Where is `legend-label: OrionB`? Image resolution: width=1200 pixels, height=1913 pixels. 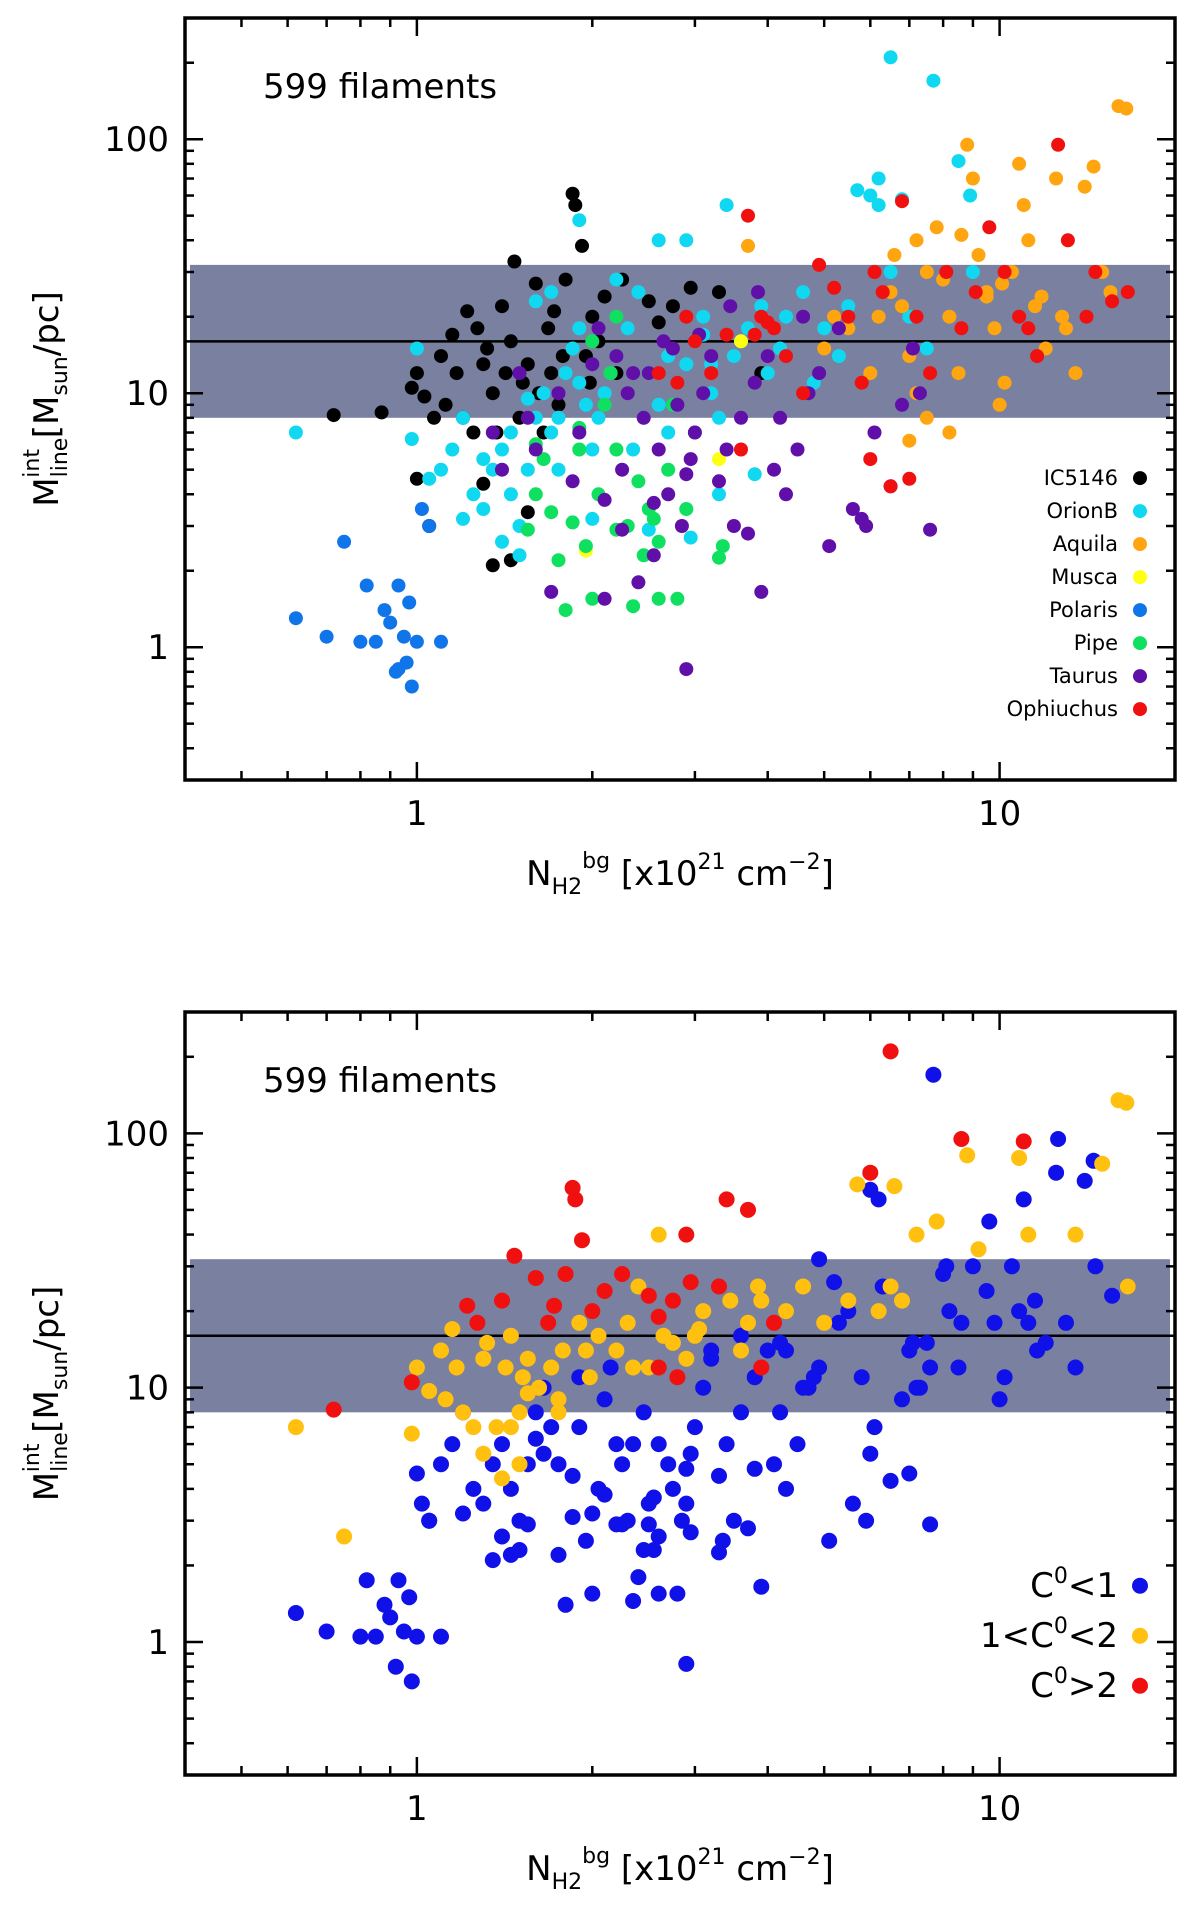
legend-label: OrionB is located at coordinates (1082, 511).